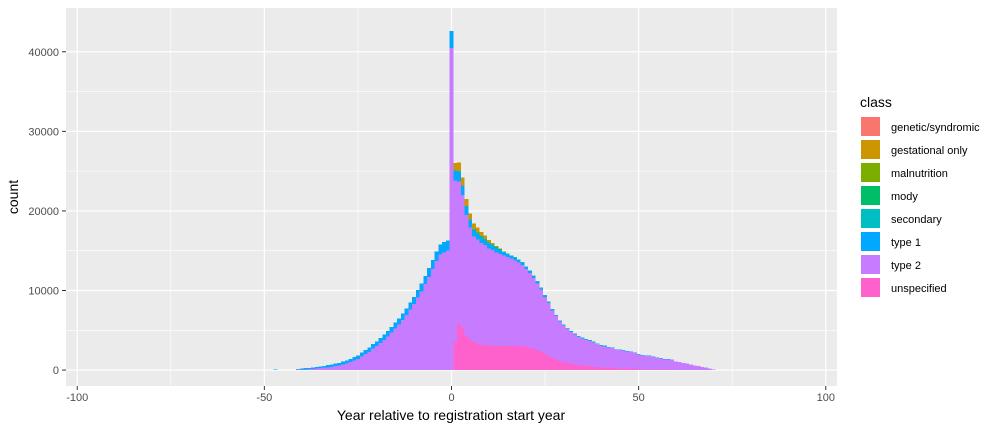 This screenshot has width=1000, height=431. I want to click on legend-label: genetic/syndromic, so click(935, 128).